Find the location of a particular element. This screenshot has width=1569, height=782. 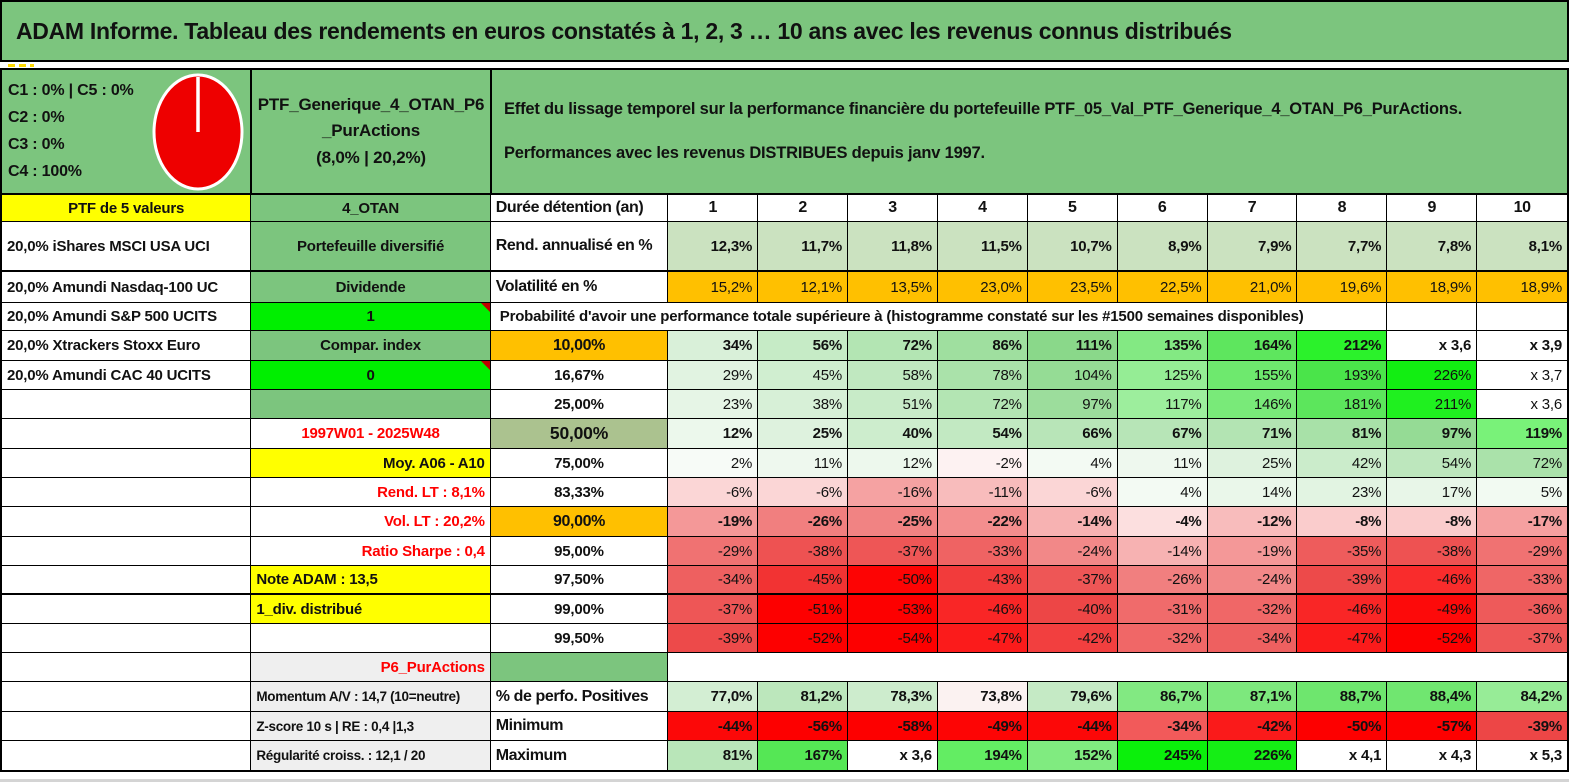

metric-label-cell: 75,00% is located at coordinates (579, 463).